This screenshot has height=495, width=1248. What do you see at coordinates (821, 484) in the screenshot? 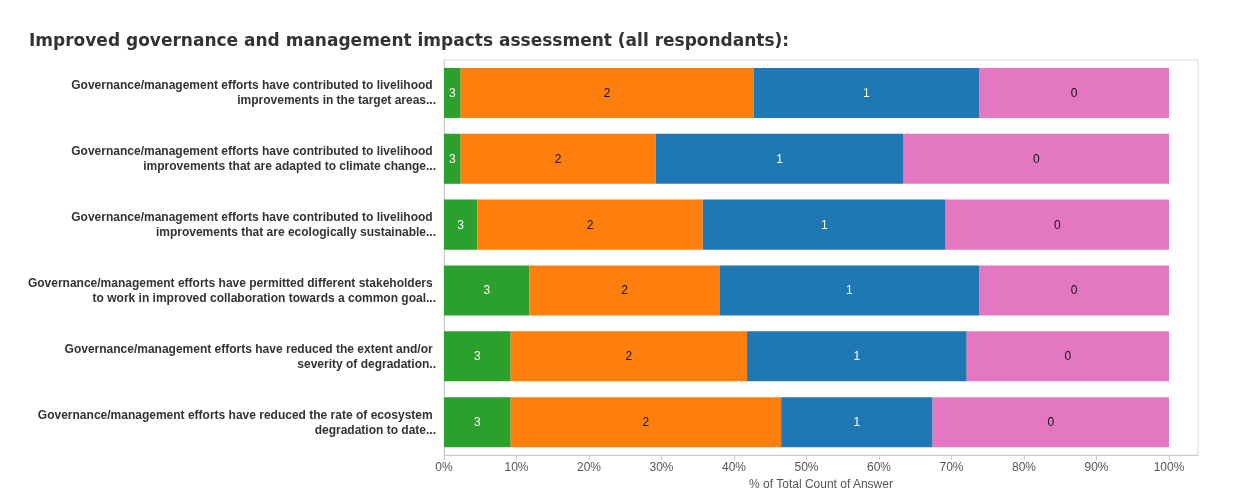
I see `x-axis-title: % of Total Count of Answer` at bounding box center [821, 484].